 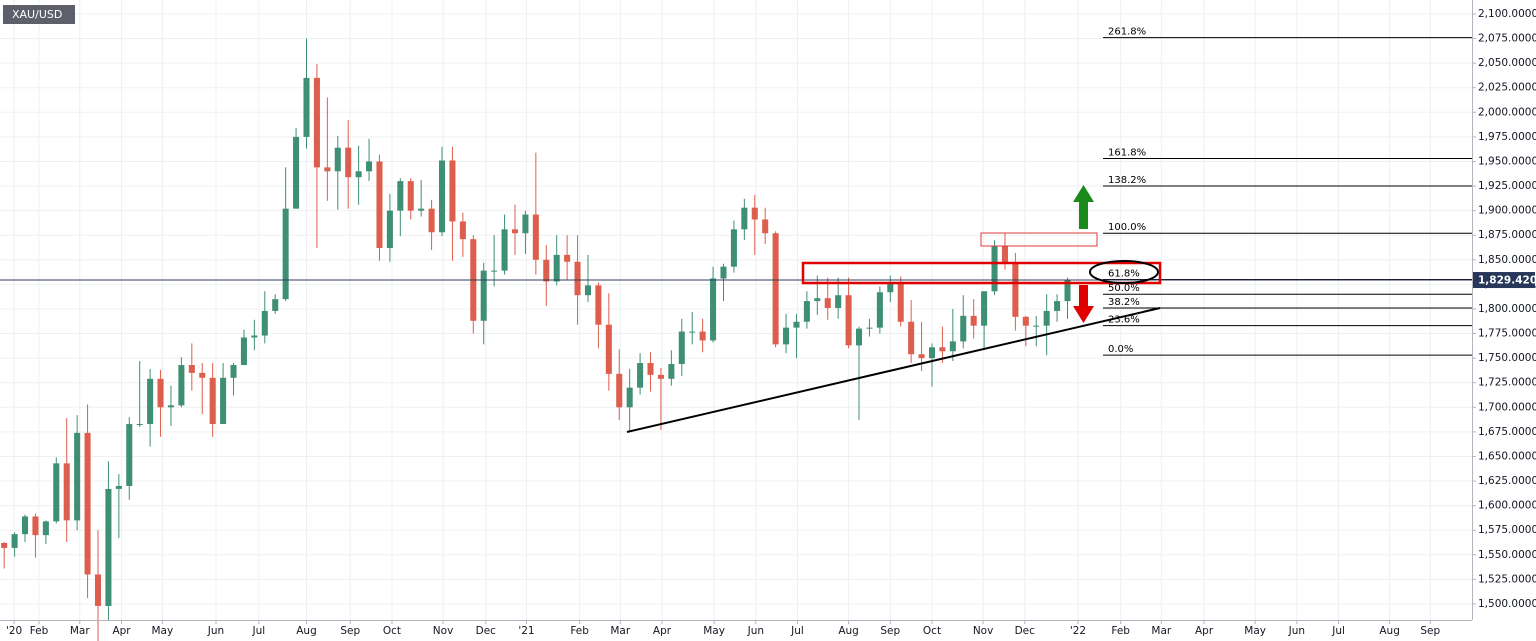 What do you see at coordinates (1507, 186) in the screenshot?
I see `y-tick-label: 1,925.0000` at bounding box center [1507, 186].